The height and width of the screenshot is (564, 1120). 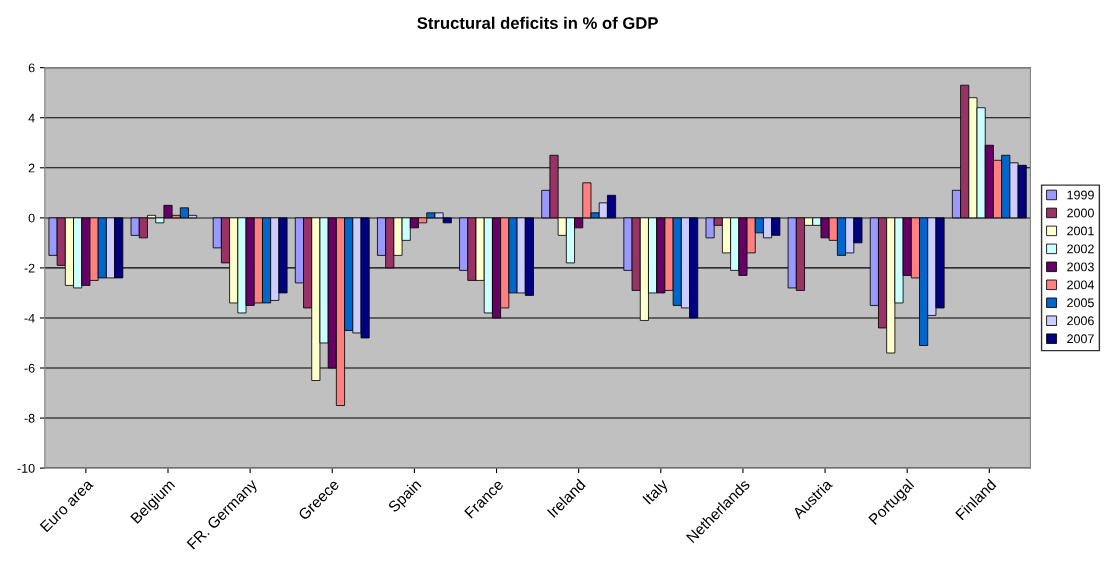 What do you see at coordinates (1081, 285) in the screenshot?
I see `legend-label: 2004` at bounding box center [1081, 285].